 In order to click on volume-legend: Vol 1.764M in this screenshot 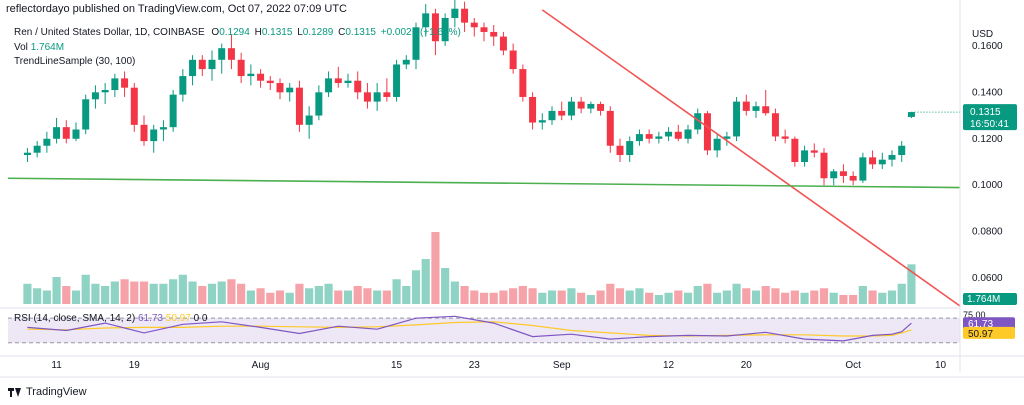, I will do `click(39, 47)`.